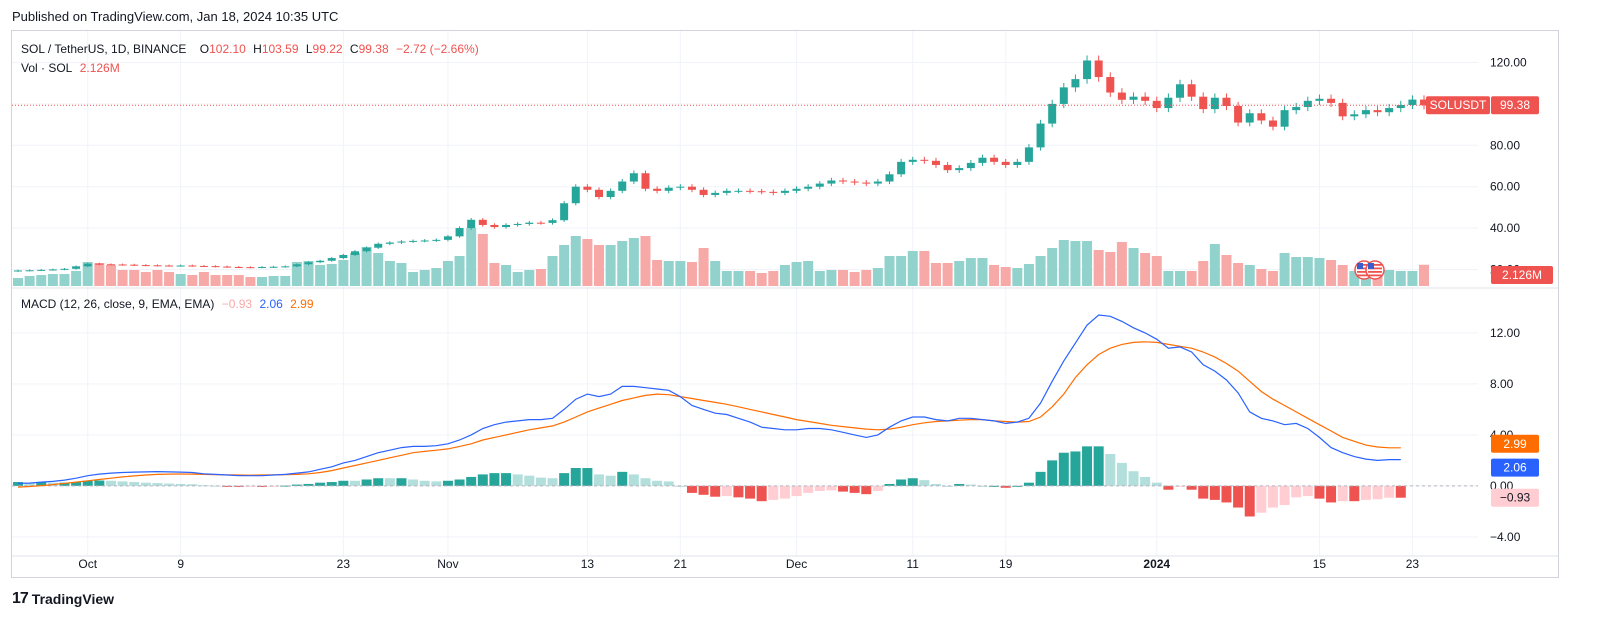 This screenshot has width=1600, height=631. Describe the element at coordinates (280, 49) in the screenshot. I see `high-value: 103.59` at that location.